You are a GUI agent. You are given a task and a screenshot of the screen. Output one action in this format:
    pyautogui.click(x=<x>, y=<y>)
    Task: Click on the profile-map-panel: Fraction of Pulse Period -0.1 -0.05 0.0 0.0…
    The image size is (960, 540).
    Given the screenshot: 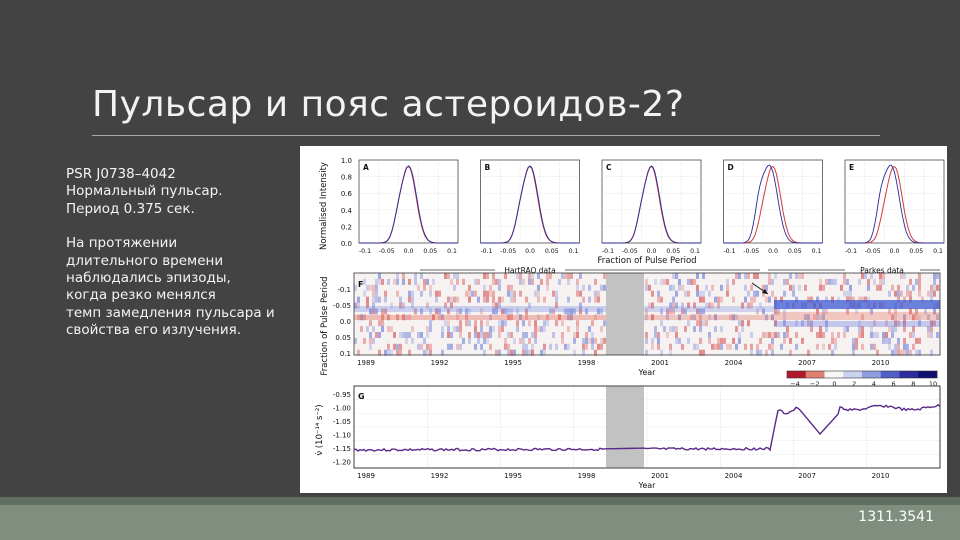 What is the action you would take?
    pyautogui.click(x=630, y=327)
    